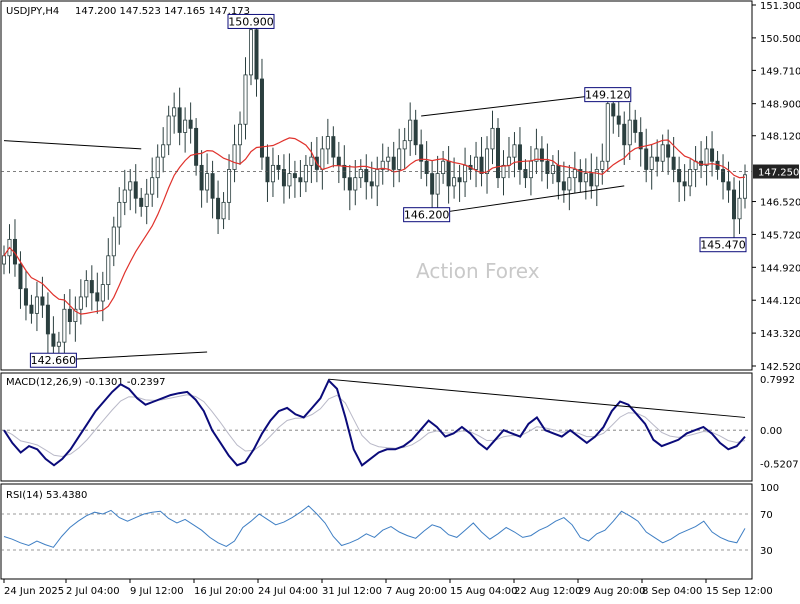 Image resolution: width=800 pixels, height=604 pixels. What do you see at coordinates (766, 551) in the screenshot?
I see `rsi-tick-label: 30` at bounding box center [766, 551].